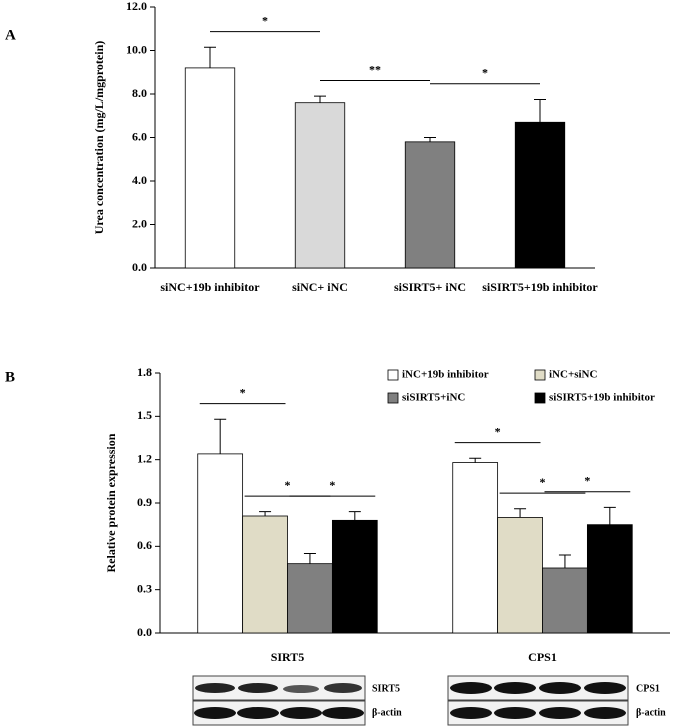 Image resolution: width=675 pixels, height=727 pixels. I want to click on y-tick-label: 8.0, so click(139, 93).